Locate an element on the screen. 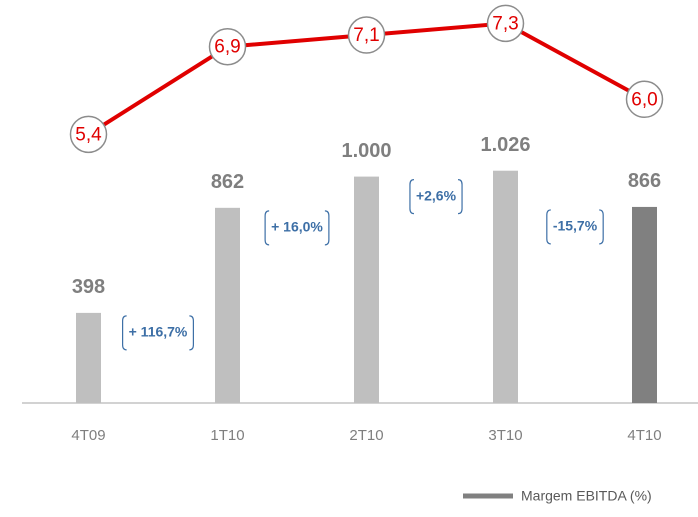 This screenshot has height=517, width=698. growth-annotation: -15,7% is located at coordinates (575, 226).